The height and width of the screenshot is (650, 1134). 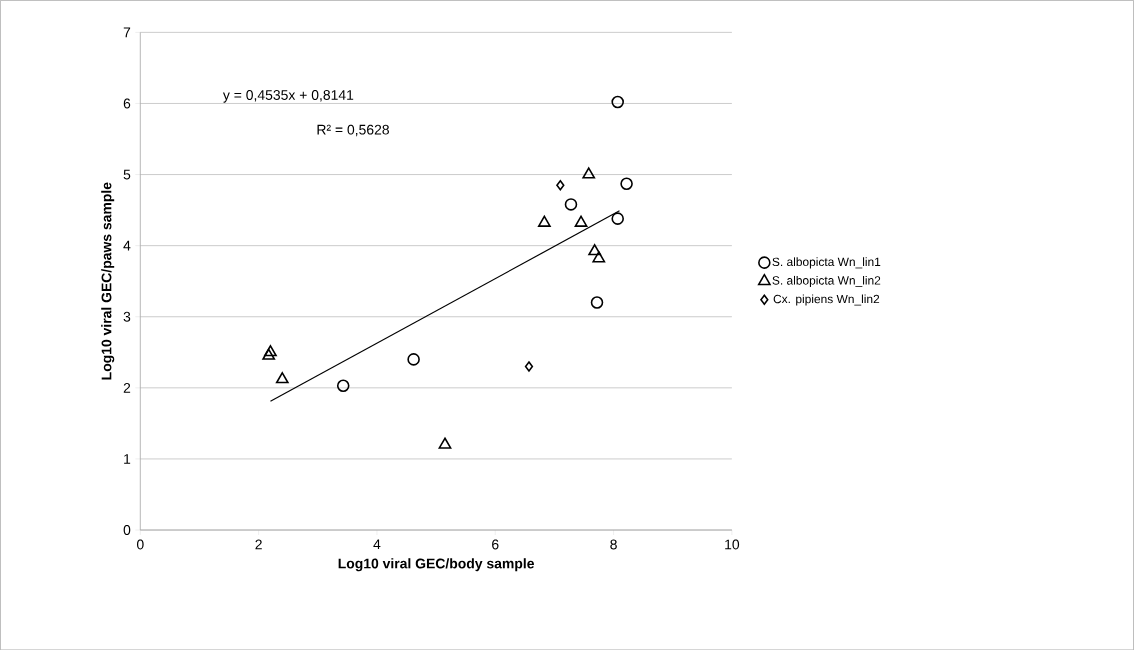 What do you see at coordinates (127, 529) in the screenshot?
I see `y-tick-label: 0` at bounding box center [127, 529].